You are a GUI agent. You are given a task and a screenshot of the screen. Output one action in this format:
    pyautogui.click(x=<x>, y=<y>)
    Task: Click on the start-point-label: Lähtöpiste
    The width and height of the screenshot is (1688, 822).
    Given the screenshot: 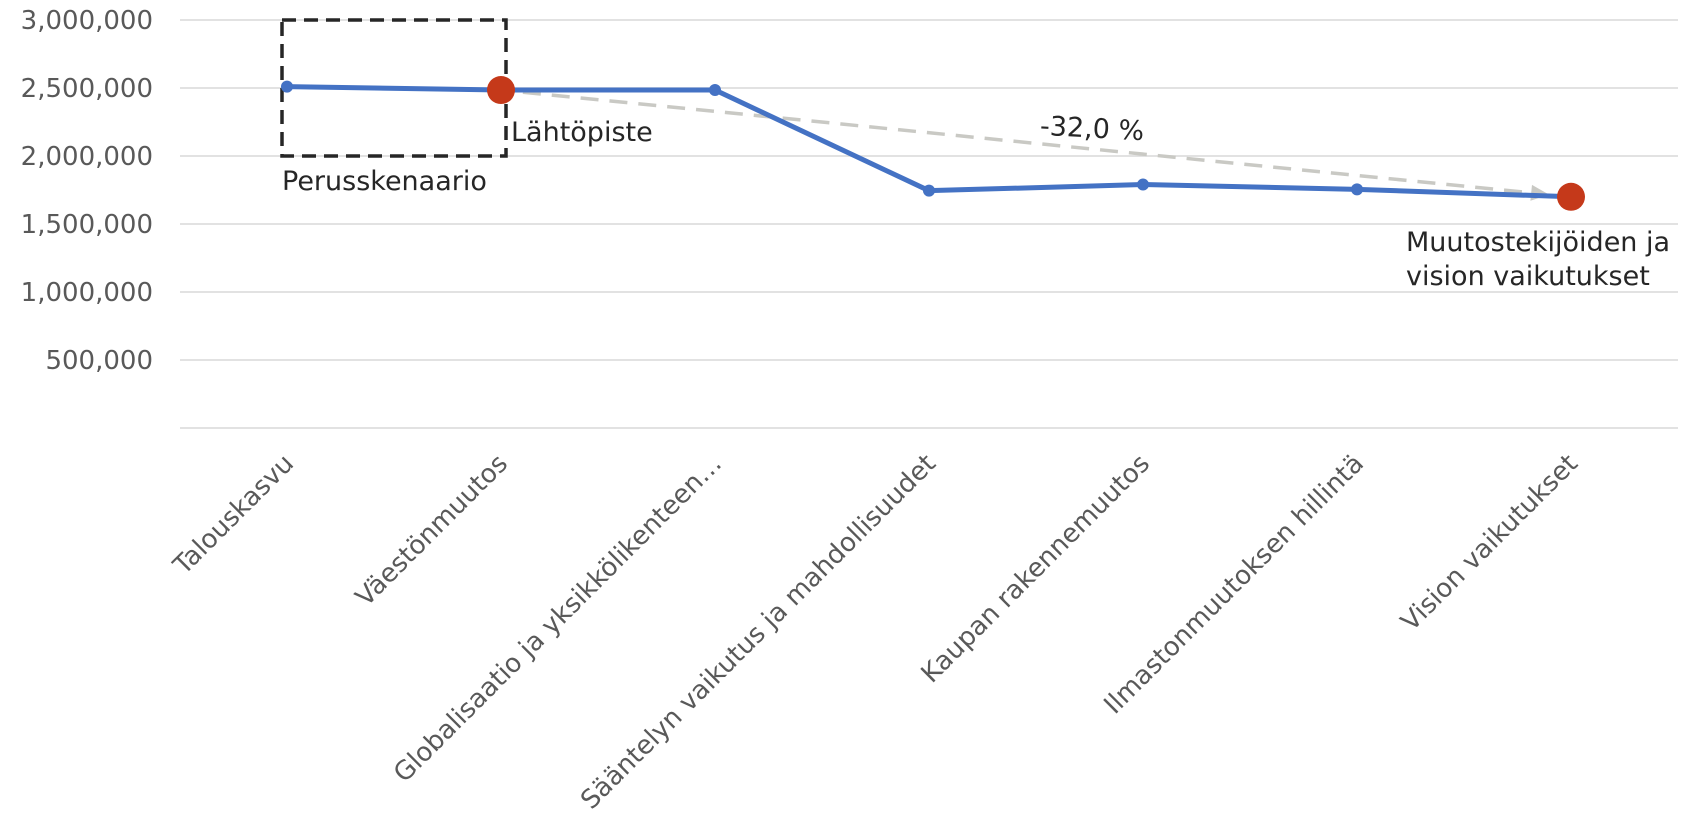 What is the action you would take?
    pyautogui.click(x=582, y=132)
    